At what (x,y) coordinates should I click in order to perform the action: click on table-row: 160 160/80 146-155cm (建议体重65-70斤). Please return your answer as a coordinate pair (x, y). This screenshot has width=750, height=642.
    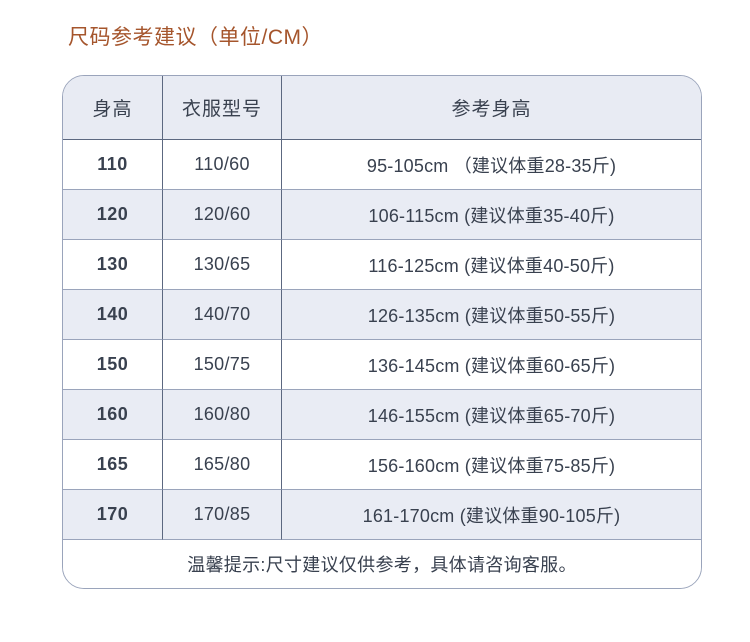
    Looking at the image, I should click on (382, 415).